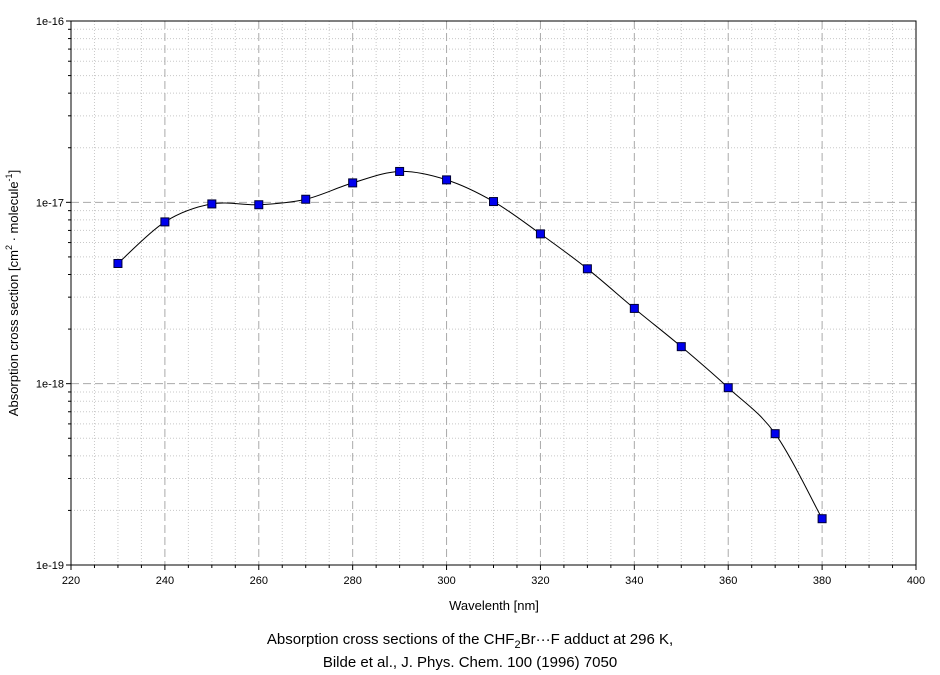 The image size is (940, 675). Describe the element at coordinates (822, 581) in the screenshot. I see `x-tick-label: 380` at that location.